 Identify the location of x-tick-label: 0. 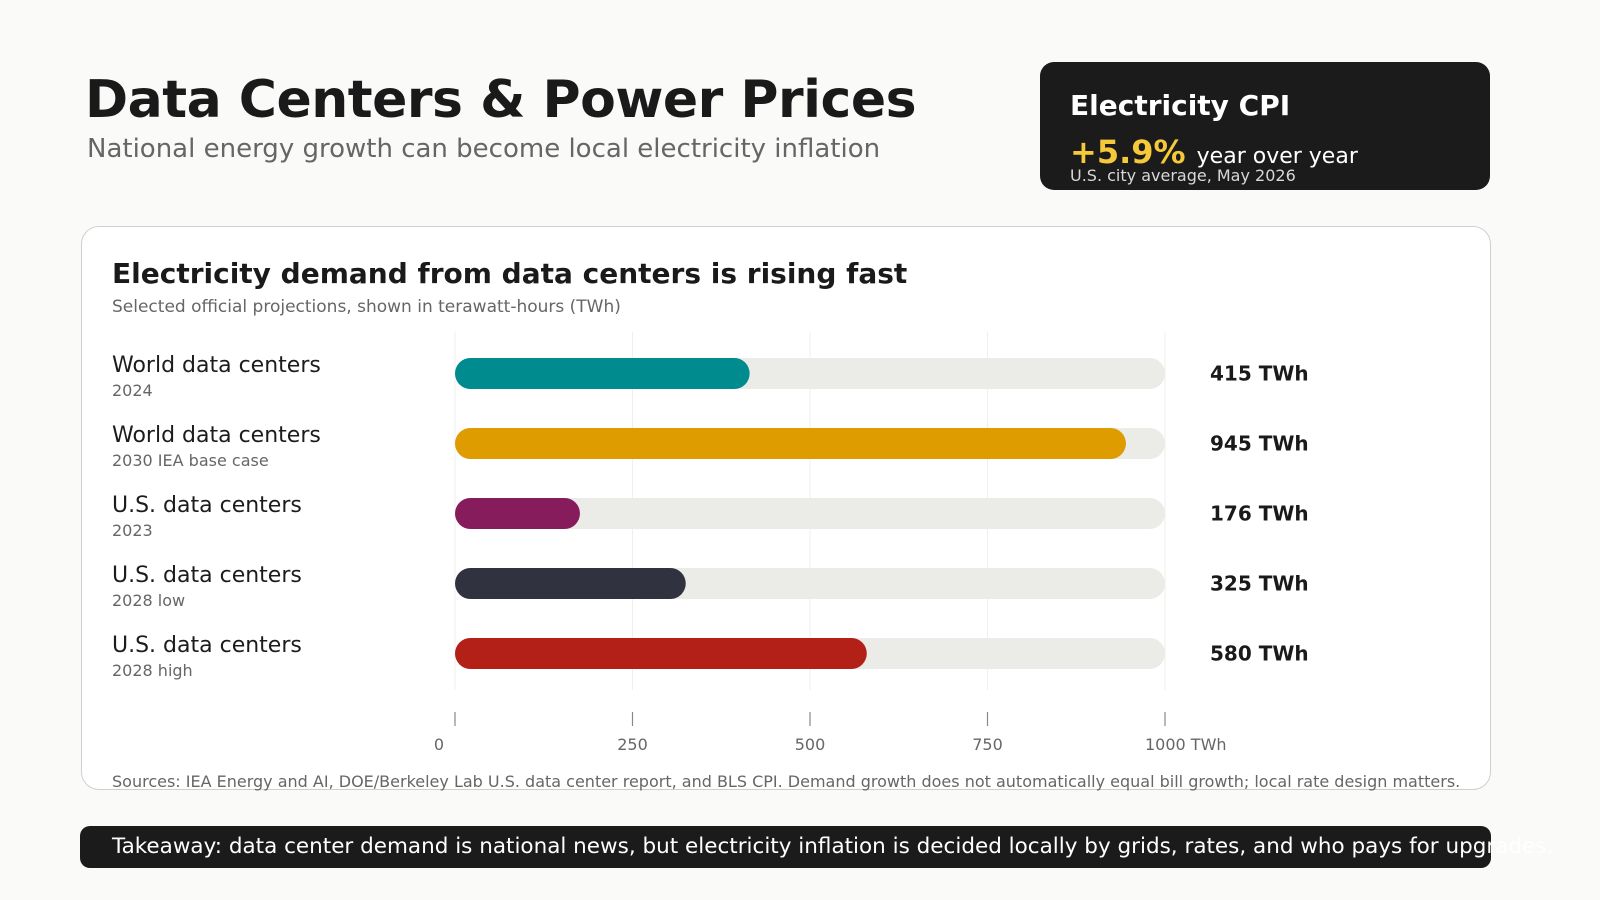
(439, 744).